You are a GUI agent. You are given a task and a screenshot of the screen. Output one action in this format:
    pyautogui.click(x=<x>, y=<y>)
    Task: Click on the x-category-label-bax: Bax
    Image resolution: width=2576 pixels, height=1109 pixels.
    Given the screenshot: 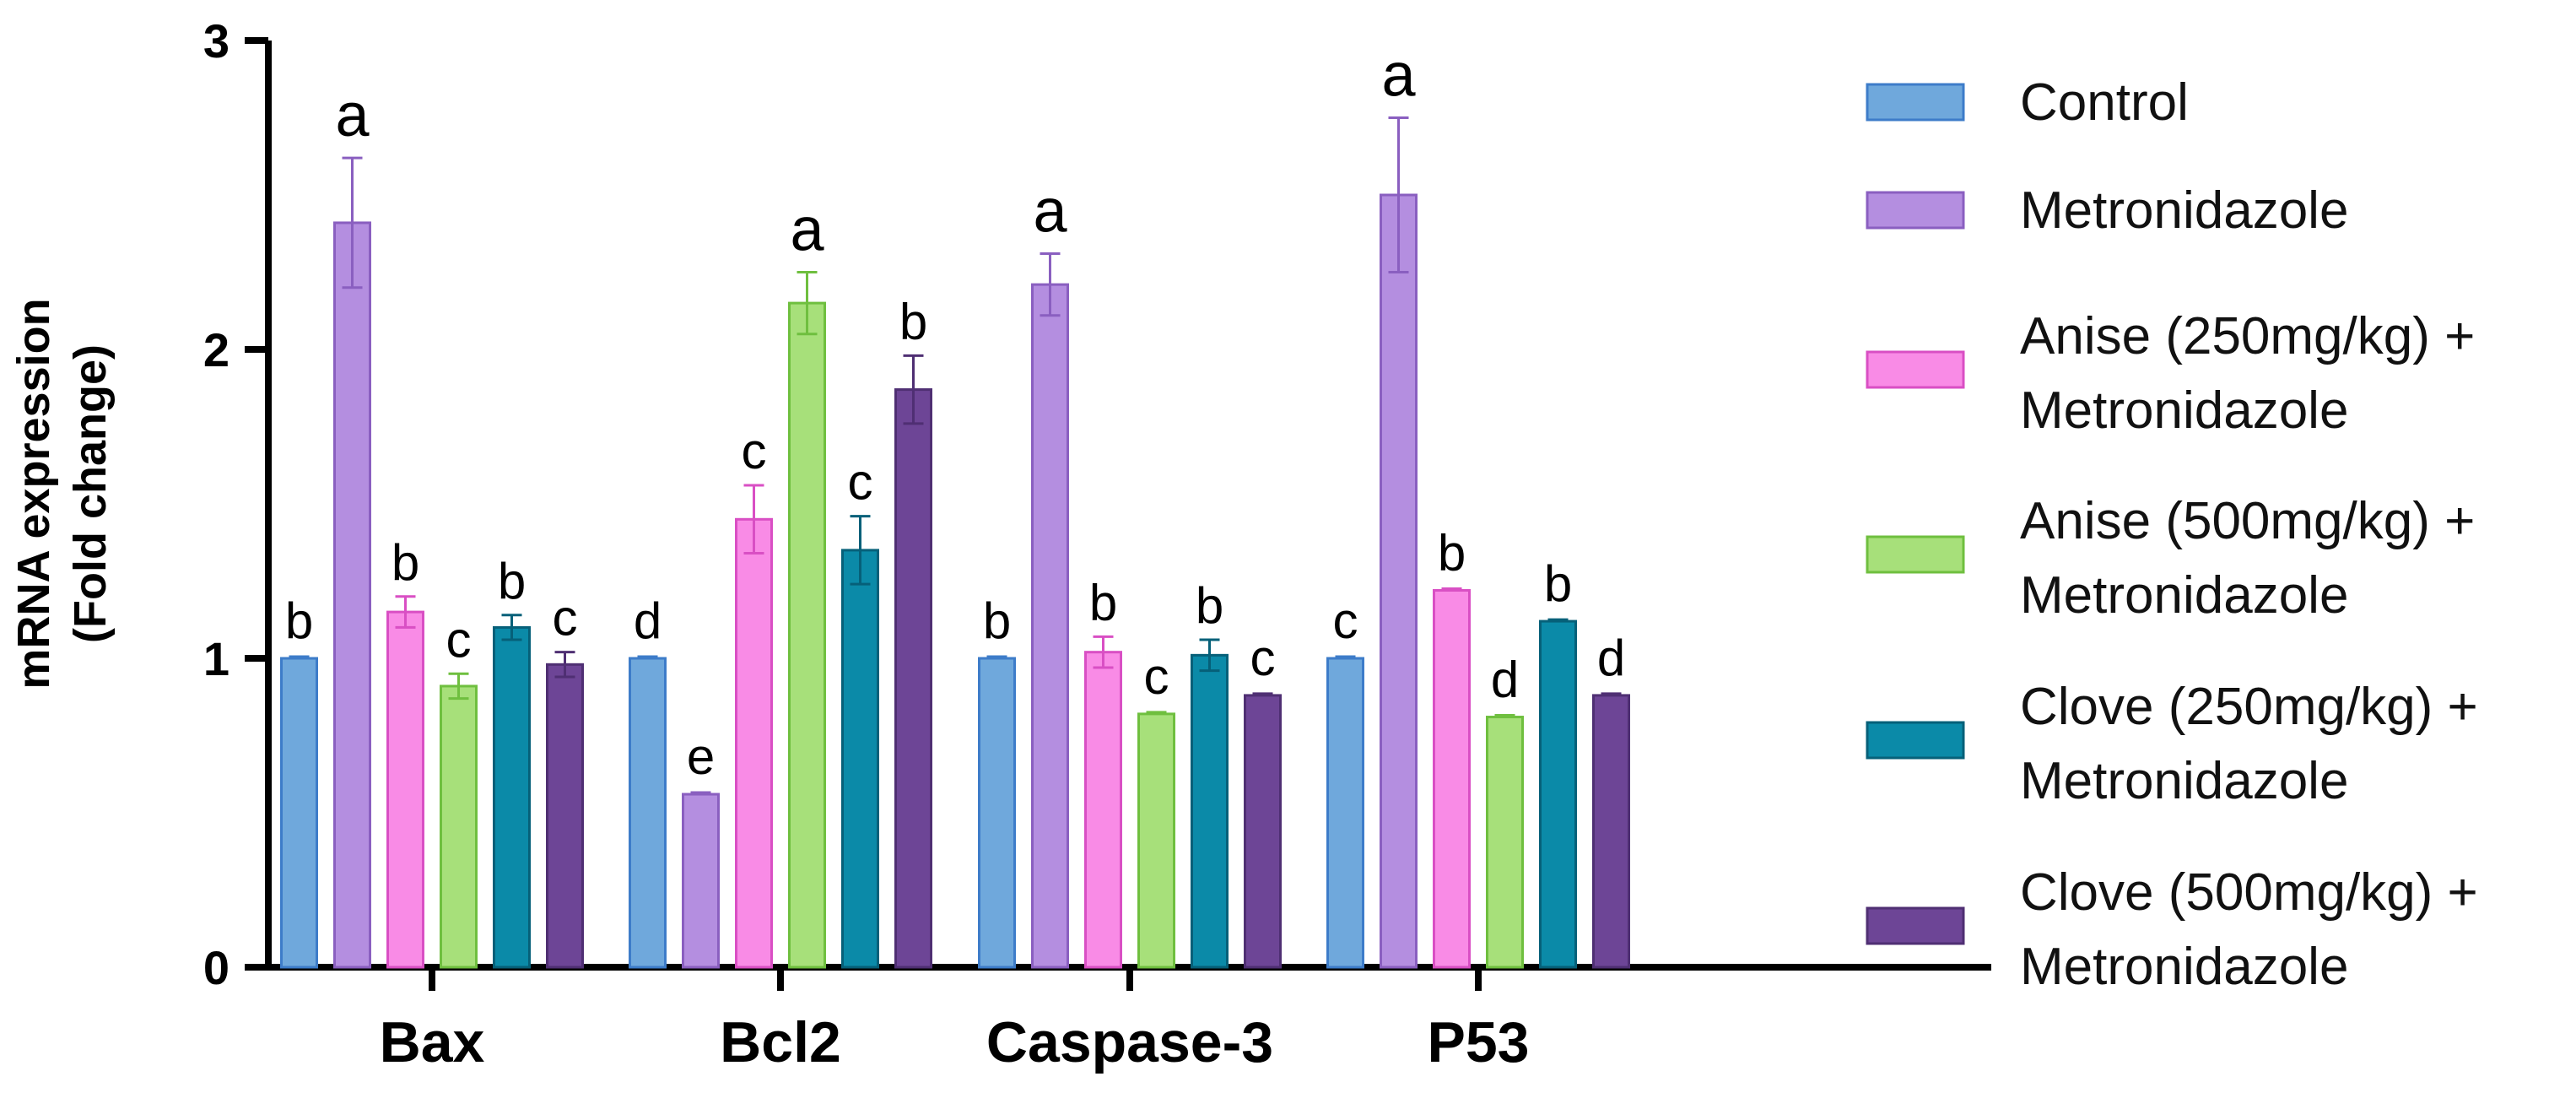 What is the action you would take?
    pyautogui.click(x=433, y=1042)
    